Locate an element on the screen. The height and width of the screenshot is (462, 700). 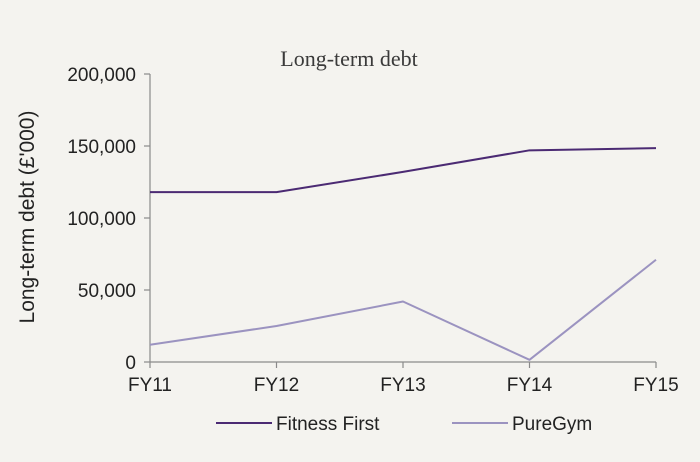
legend: Fitness First PureGym is located at coordinates (404, 424).